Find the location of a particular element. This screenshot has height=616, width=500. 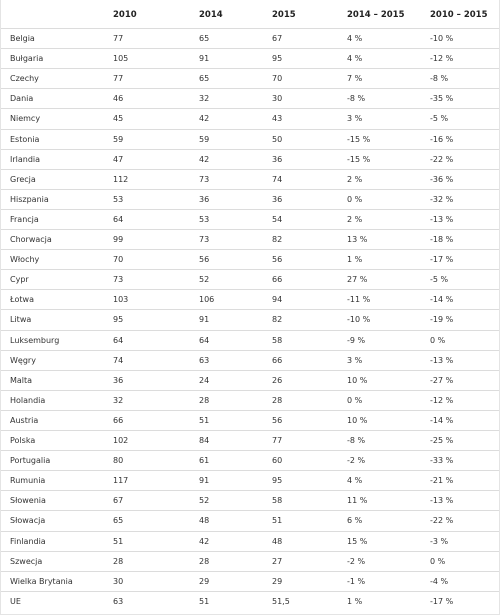

value-cell: 65 is located at coordinates (118, 521).